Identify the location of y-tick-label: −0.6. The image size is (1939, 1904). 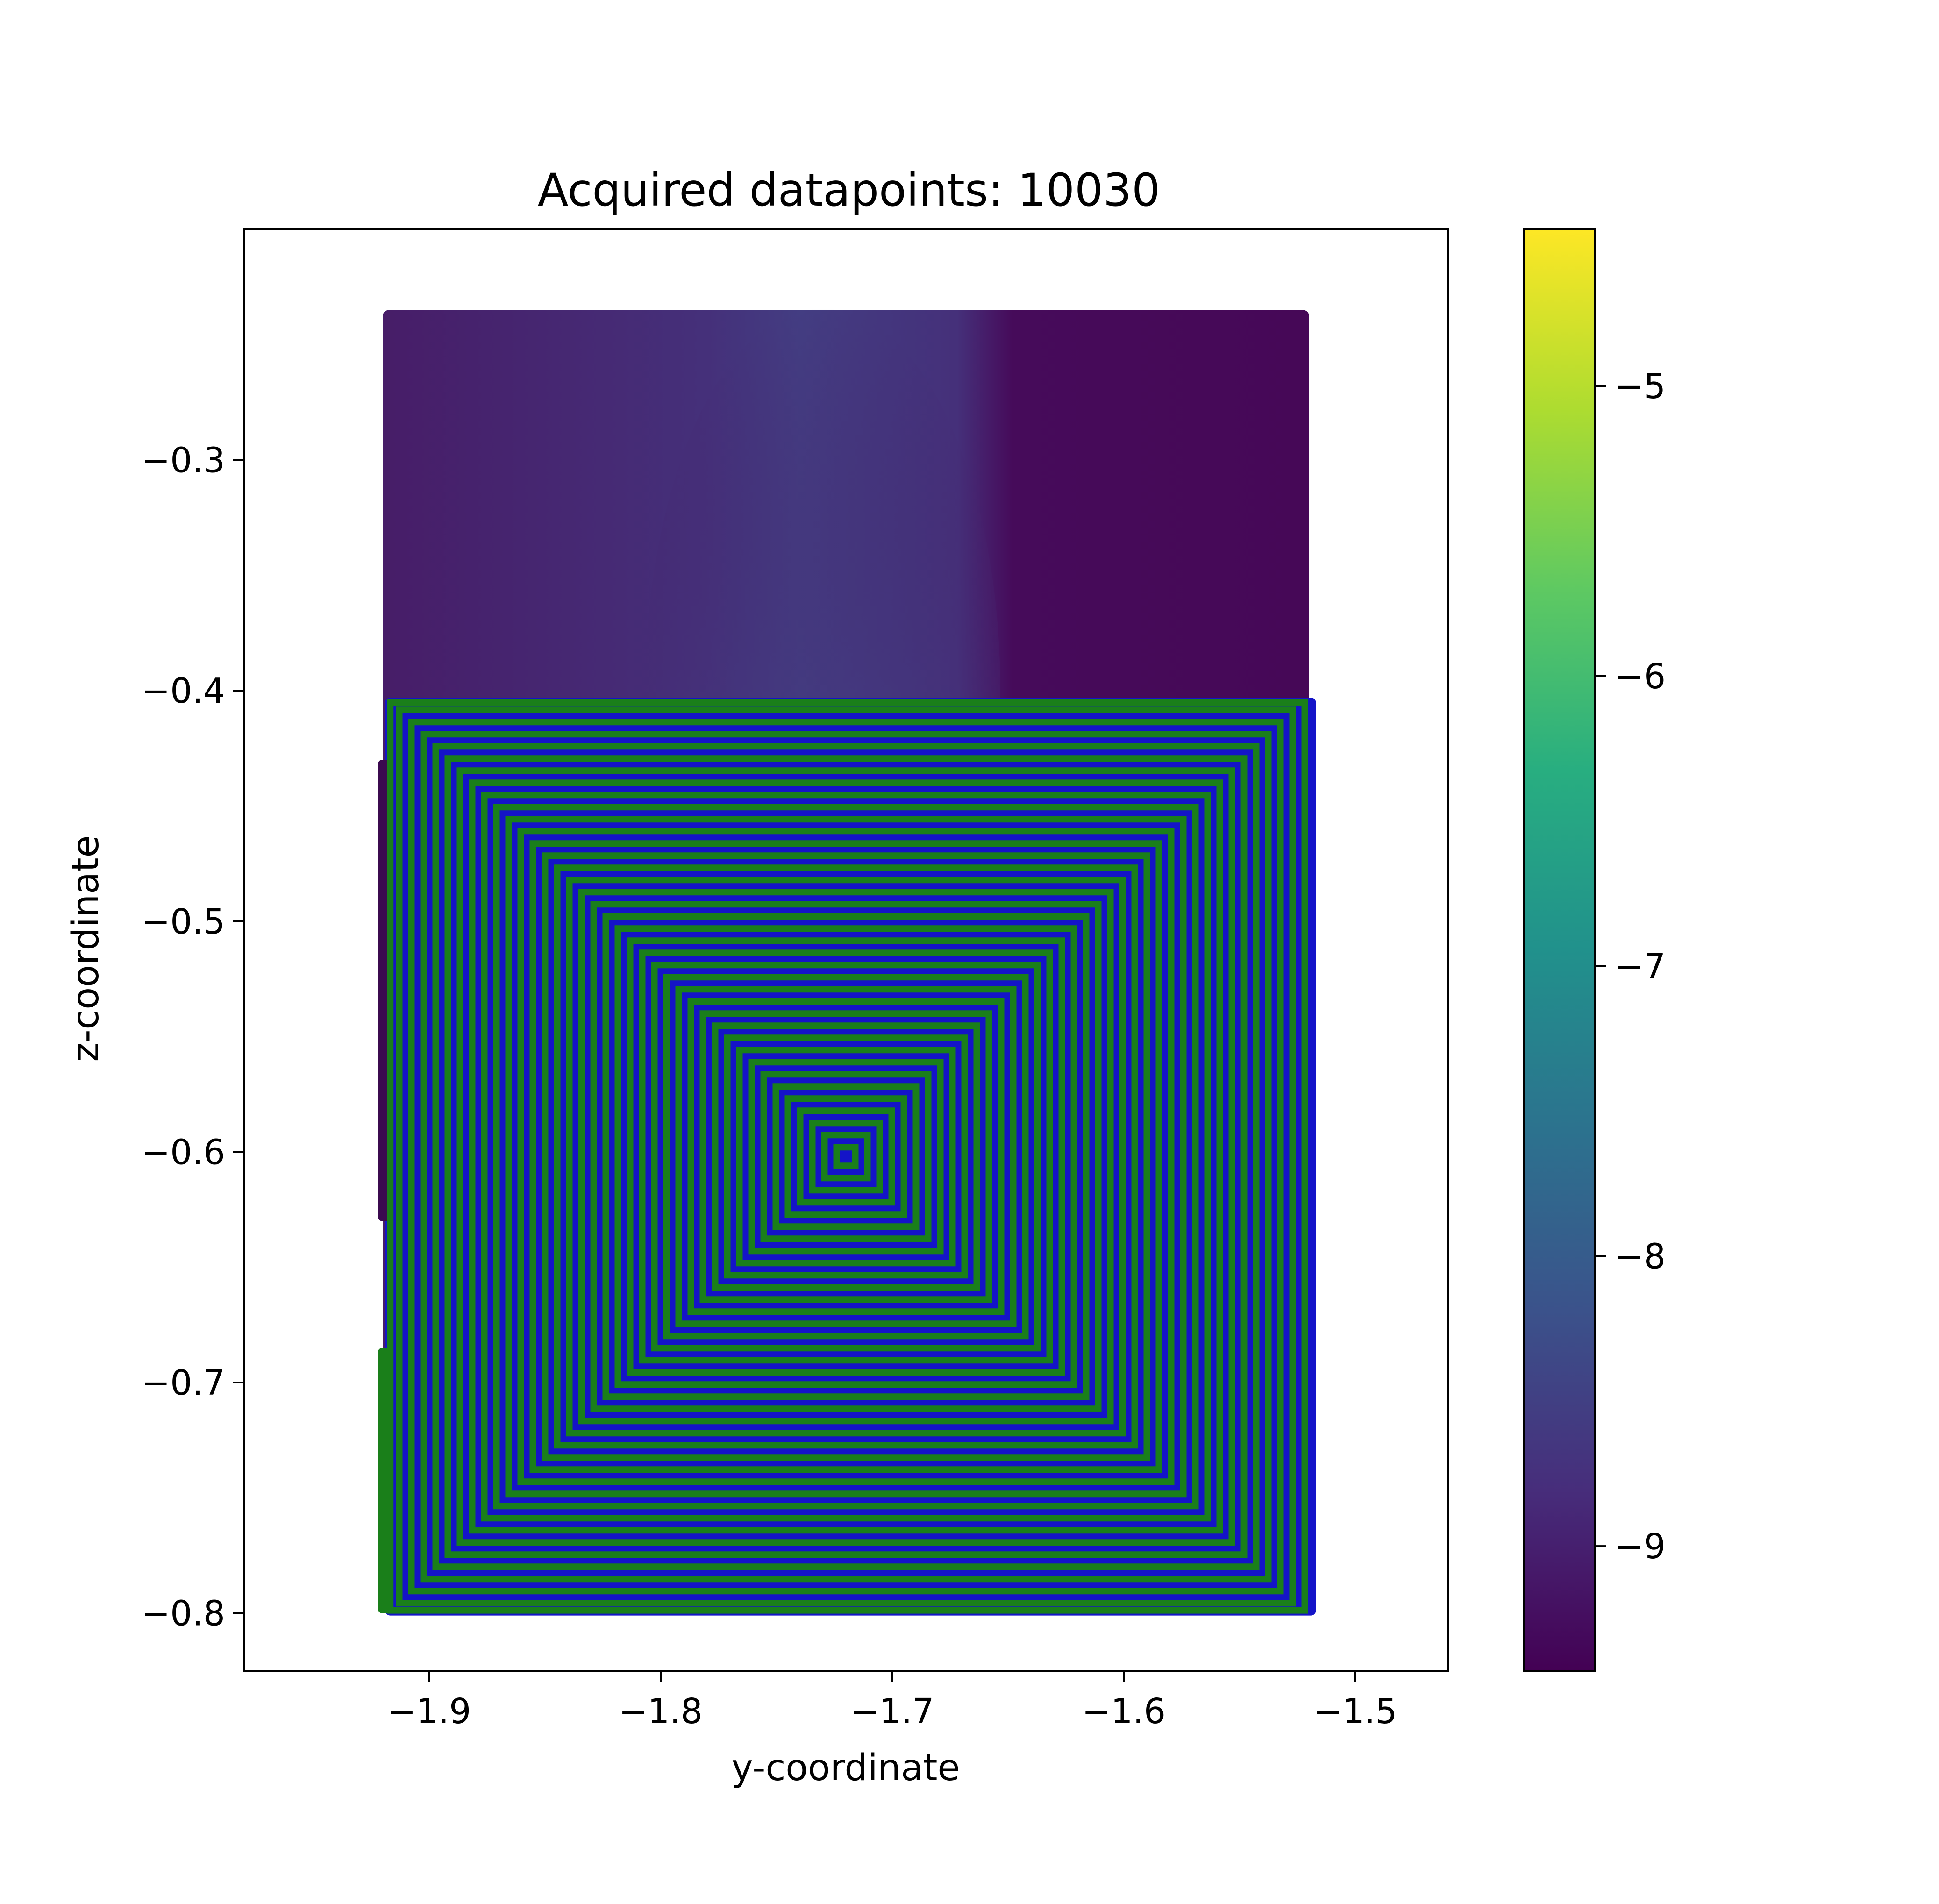
(183, 1152).